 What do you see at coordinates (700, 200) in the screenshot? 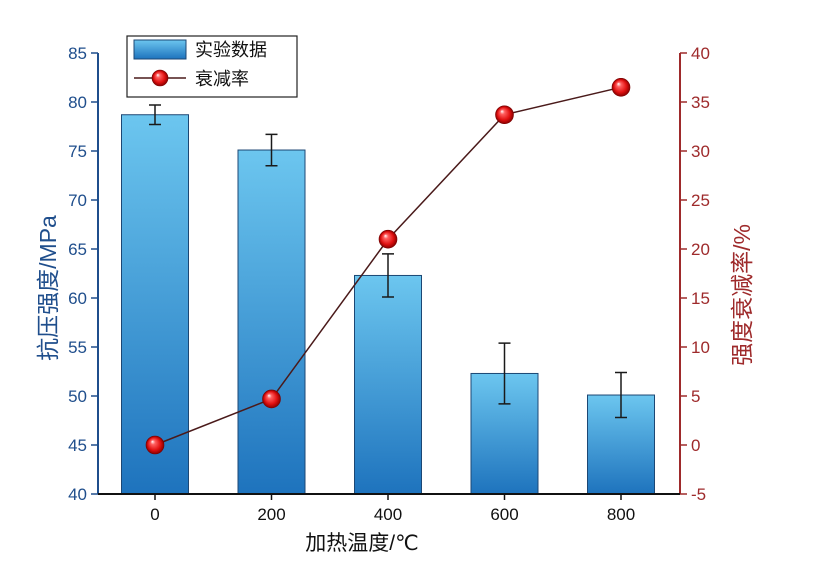
I see `y2-tick-label: 25` at bounding box center [700, 200].